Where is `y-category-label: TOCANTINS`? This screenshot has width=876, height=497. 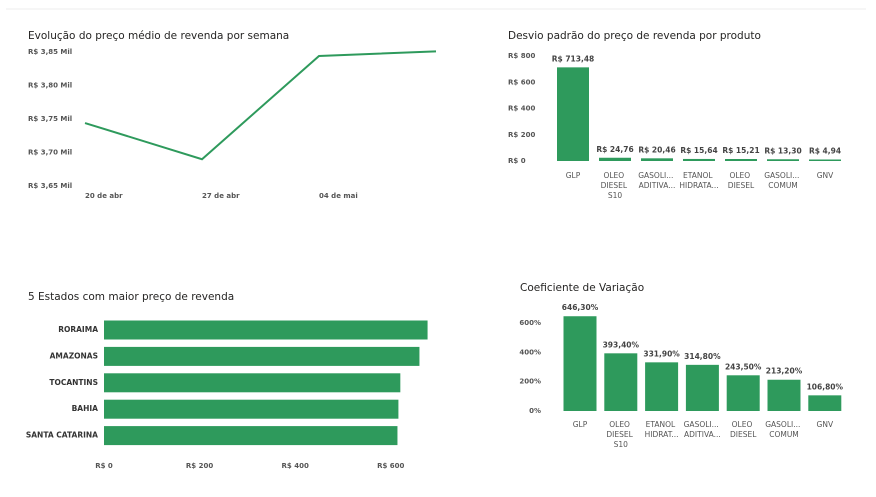
y-category-label: TOCANTINS is located at coordinates (73, 382).